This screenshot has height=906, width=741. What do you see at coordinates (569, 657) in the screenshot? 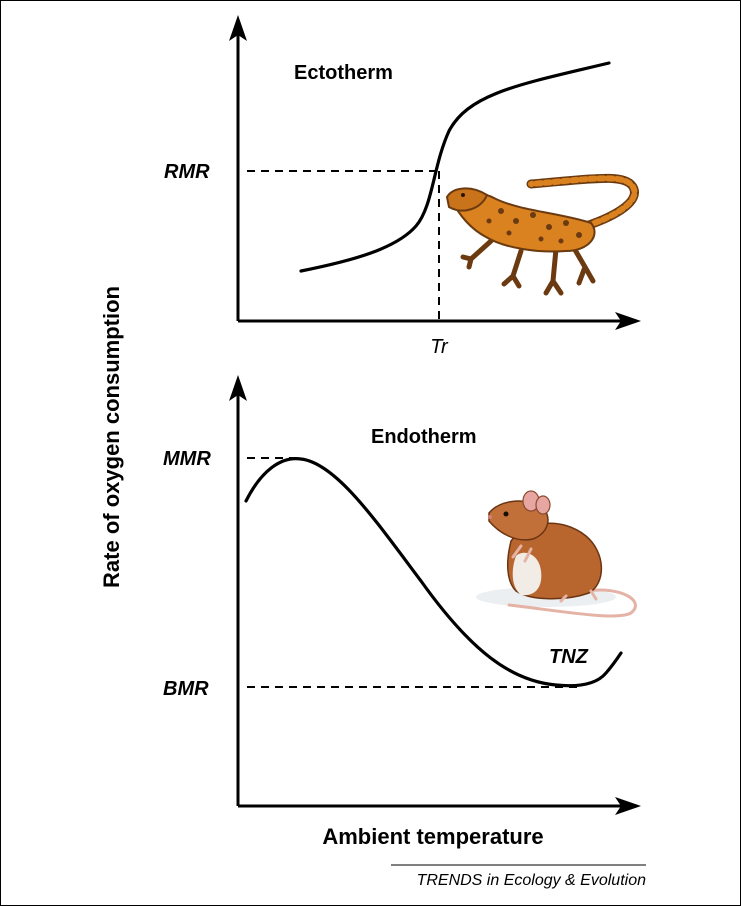
I see `tnz-label: TNZ` at bounding box center [569, 657].